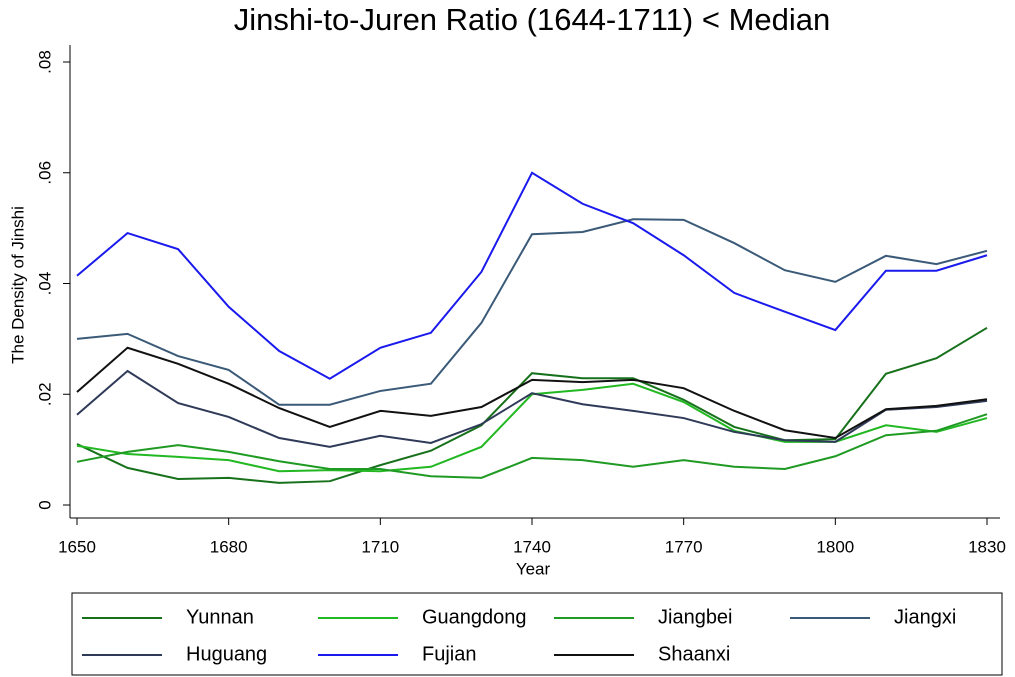 This screenshot has width=1015, height=677. Describe the element at coordinates (684, 546) in the screenshot. I see `x-tick-label: 1770` at that location.